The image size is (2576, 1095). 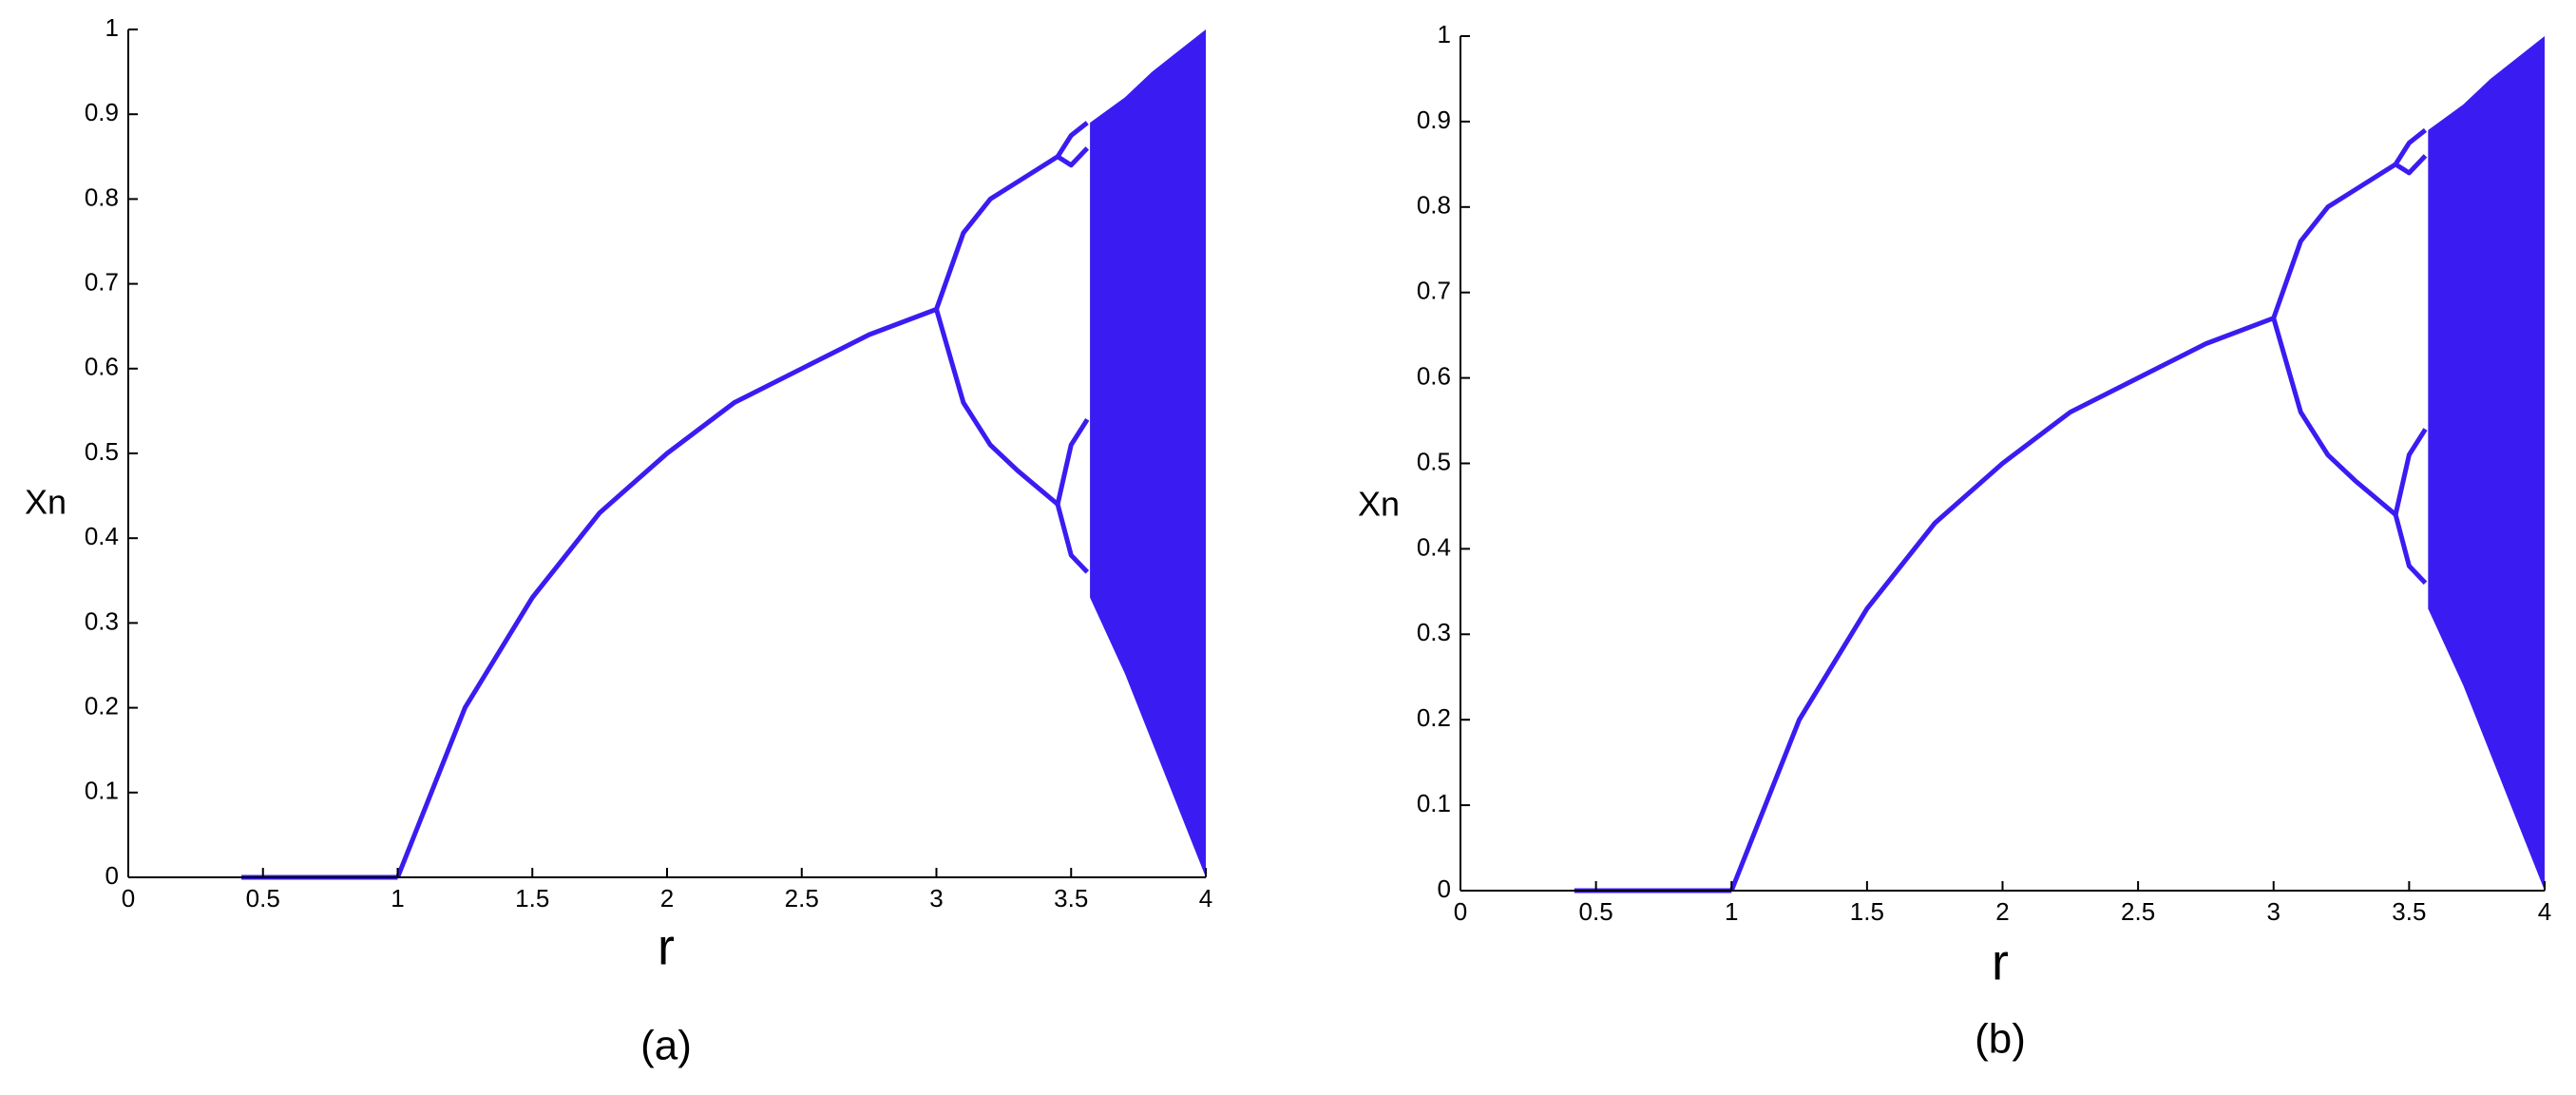 I want to click on caption: (b), so click(x=2000, y=1039).